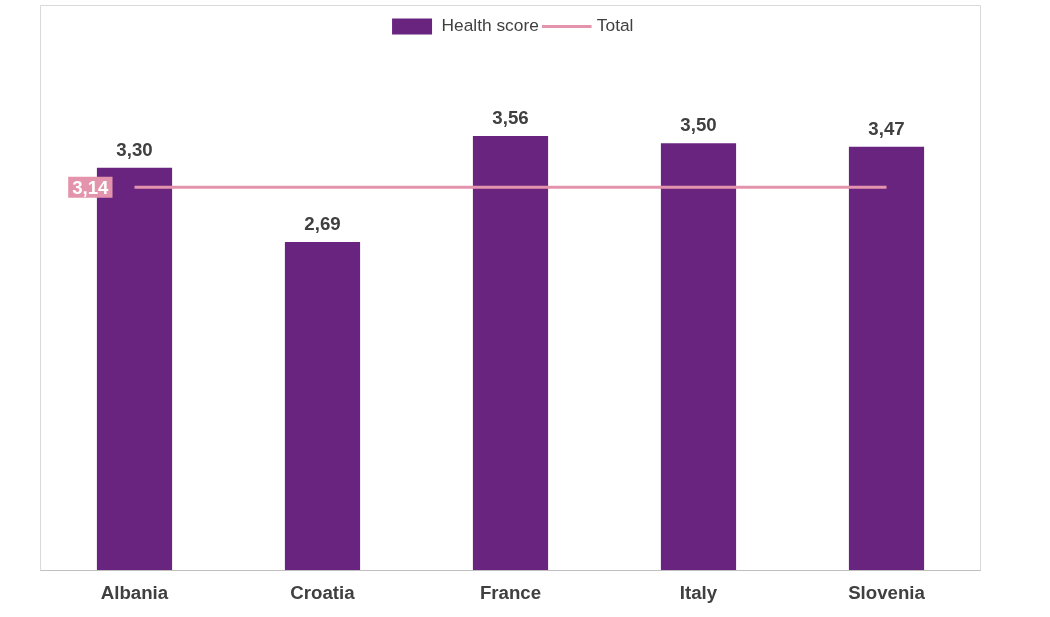 The width and height of the screenshot is (1050, 617). What do you see at coordinates (490, 25) in the screenshot?
I see `legend-label: Health score` at bounding box center [490, 25].